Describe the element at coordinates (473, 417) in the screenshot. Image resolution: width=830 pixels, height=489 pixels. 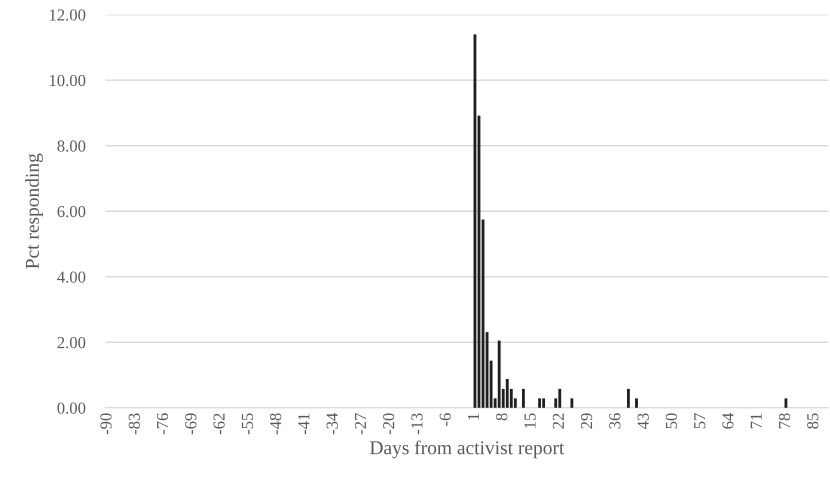
I see `x-tick-label: 1` at that location.